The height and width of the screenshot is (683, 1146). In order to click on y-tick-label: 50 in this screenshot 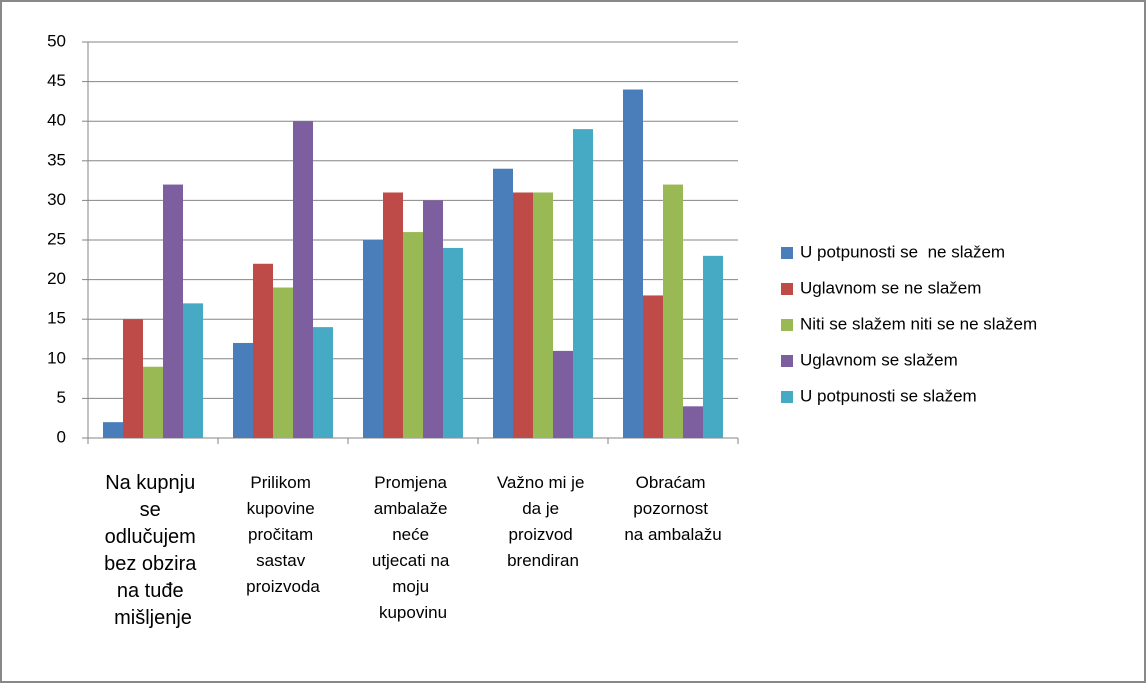, I will do `click(56, 40)`.